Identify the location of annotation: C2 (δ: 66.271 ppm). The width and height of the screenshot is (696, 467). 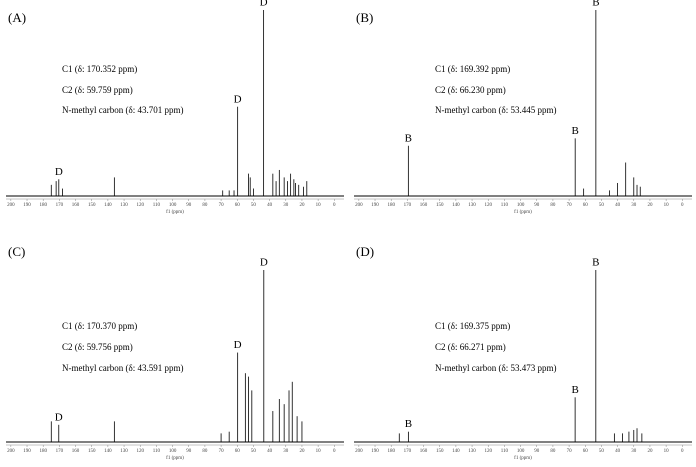
(470, 347).